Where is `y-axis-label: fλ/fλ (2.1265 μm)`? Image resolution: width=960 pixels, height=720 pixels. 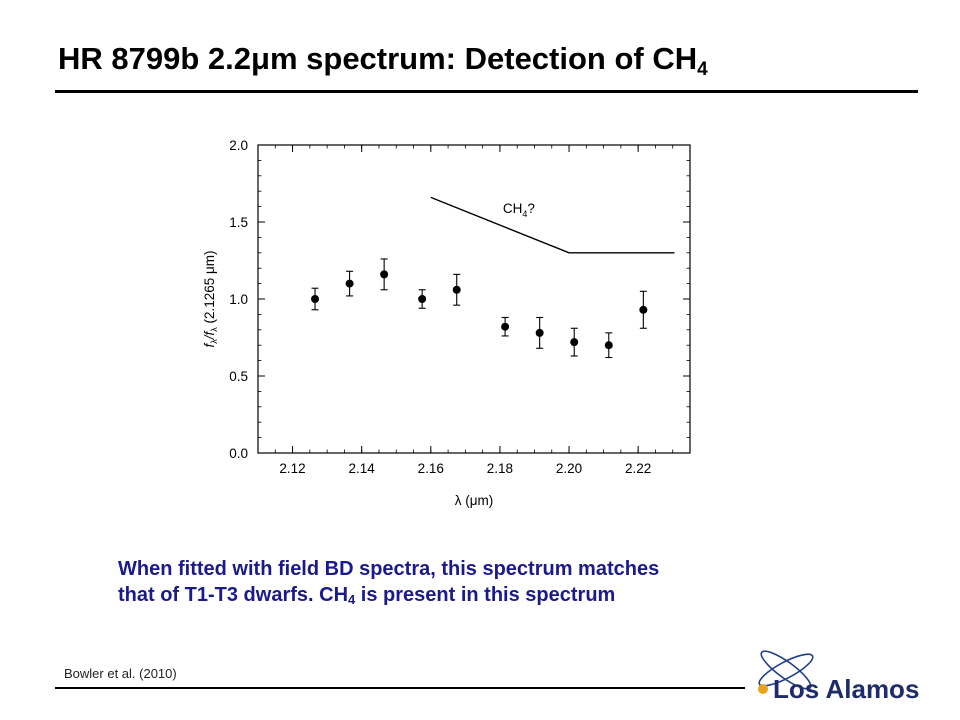
y-axis-label: fλ/fλ (2.1265 μm) is located at coordinates (210, 298).